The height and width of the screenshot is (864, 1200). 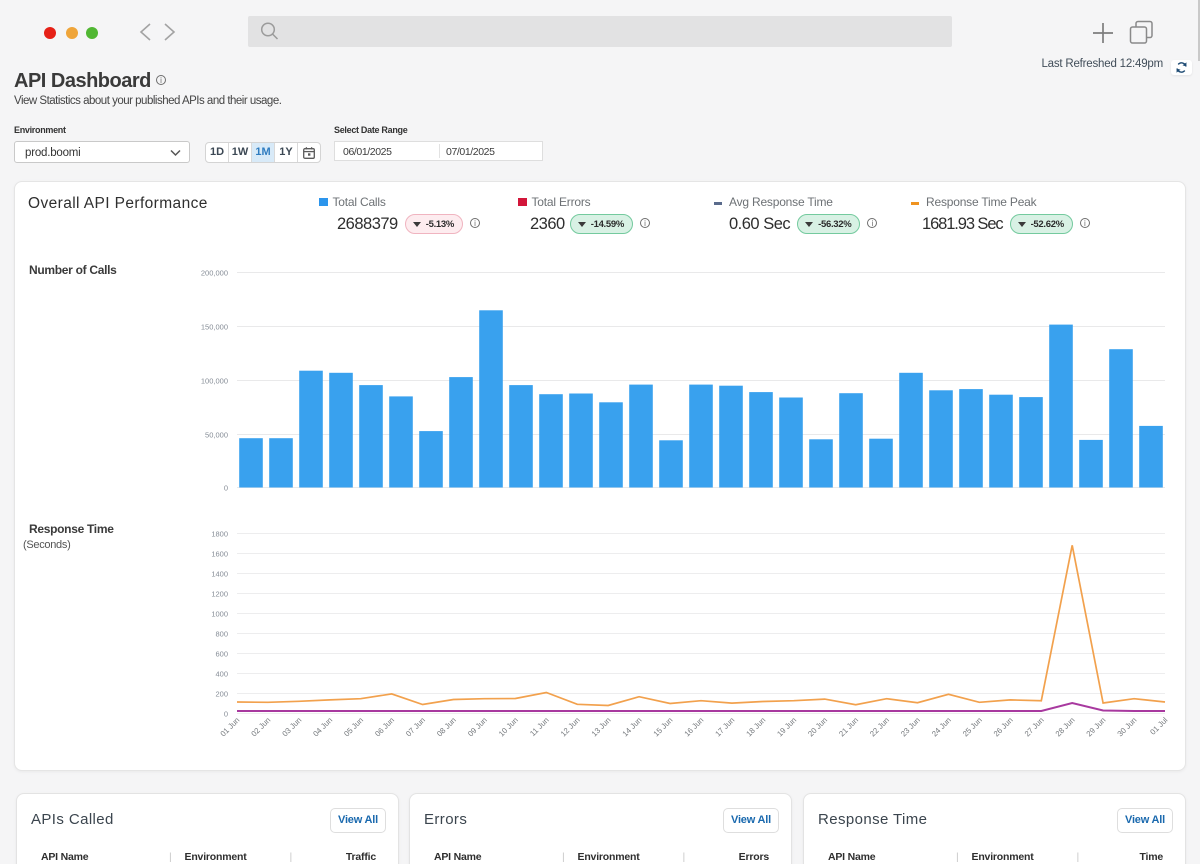 I want to click on svg-text: 23 Jun, so click(x=910, y=727).